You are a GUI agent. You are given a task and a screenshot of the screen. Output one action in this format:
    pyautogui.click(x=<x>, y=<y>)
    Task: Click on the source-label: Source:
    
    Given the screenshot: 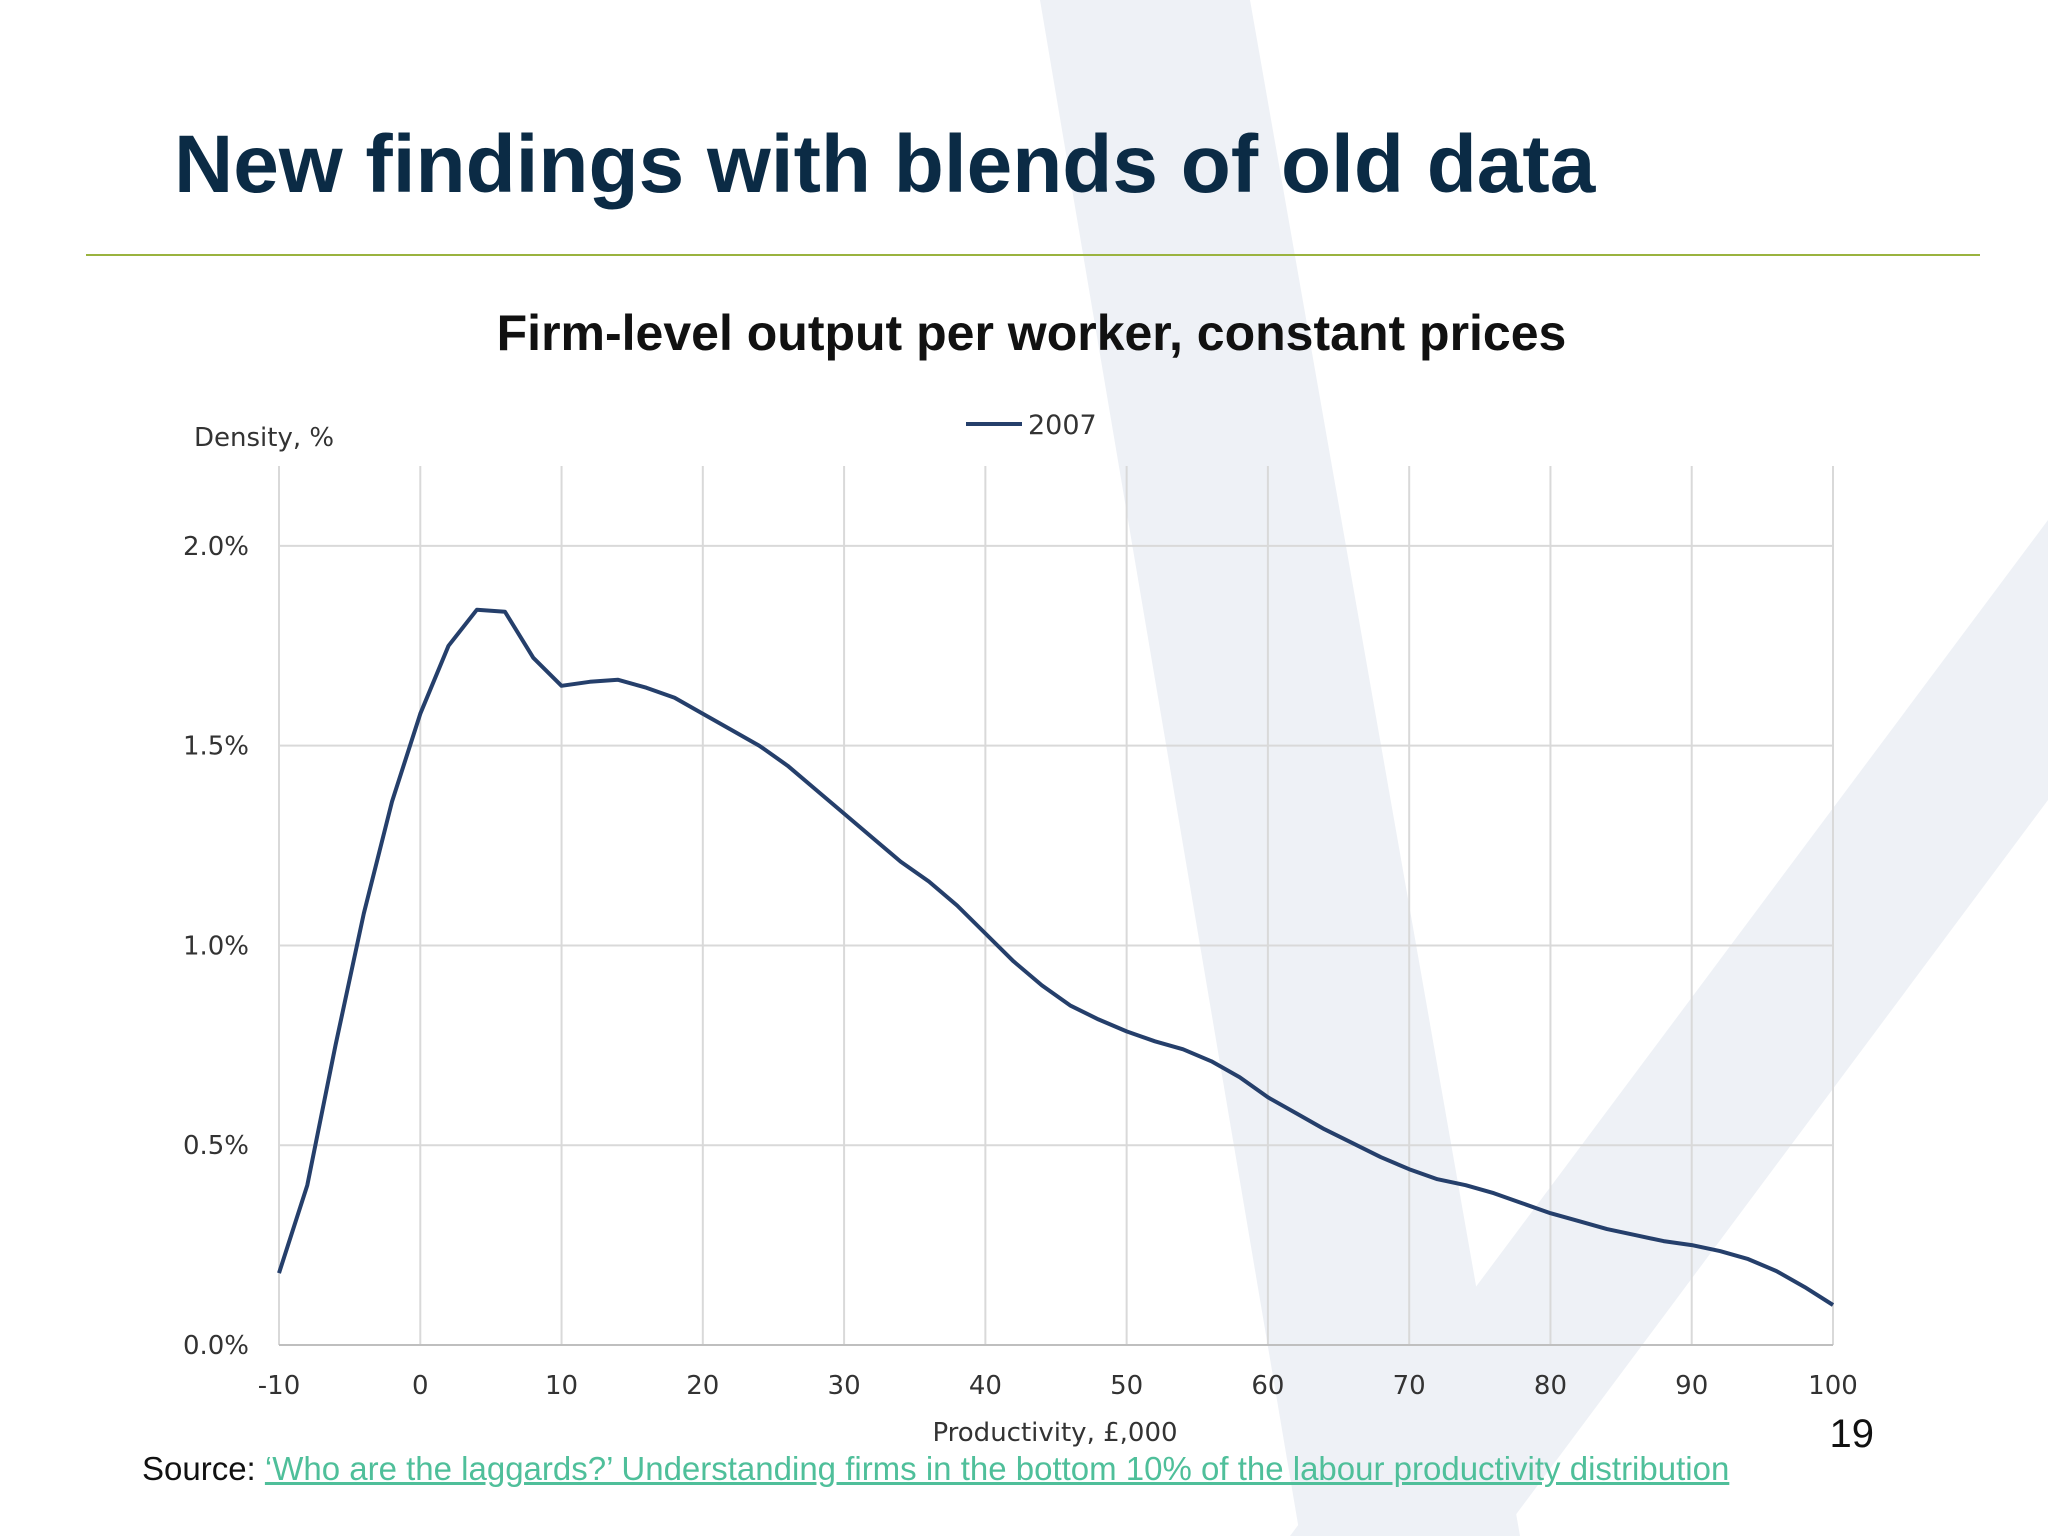 What is the action you would take?
    pyautogui.click(x=199, y=1468)
    